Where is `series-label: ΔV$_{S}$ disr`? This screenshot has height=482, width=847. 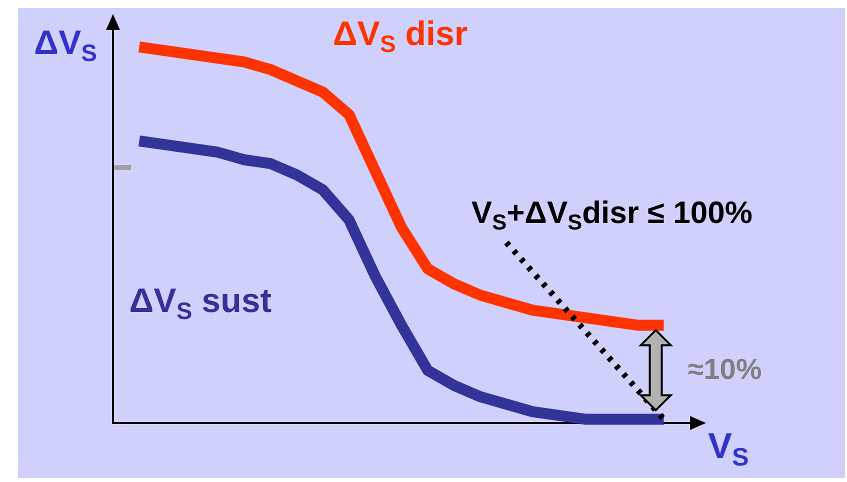 series-label: ΔV$_{S}$ disr is located at coordinates (400, 36).